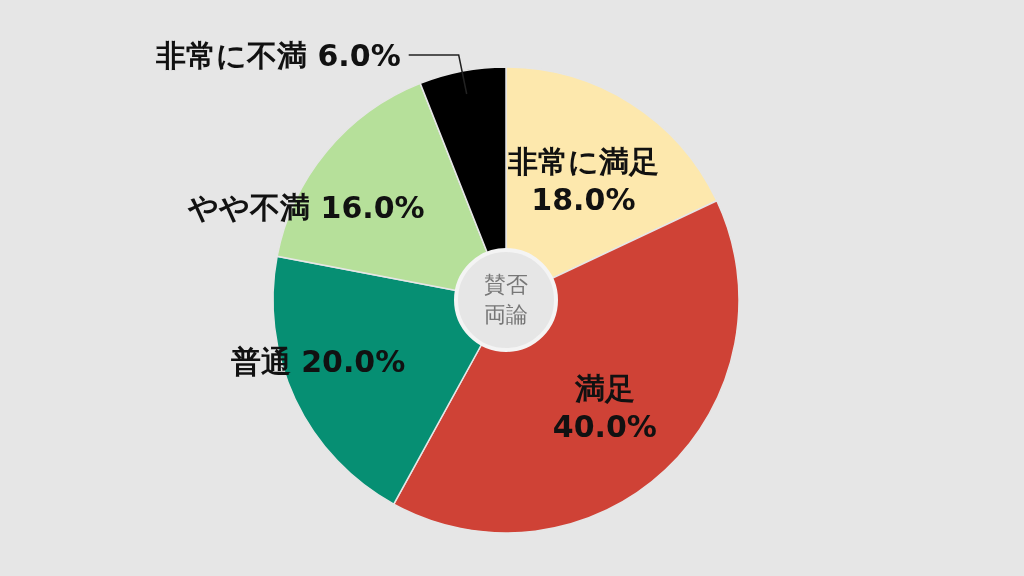 The image size is (1024, 576). Describe the element at coordinates (604, 389) in the screenshot. I see `slice-label: 満足` at that location.